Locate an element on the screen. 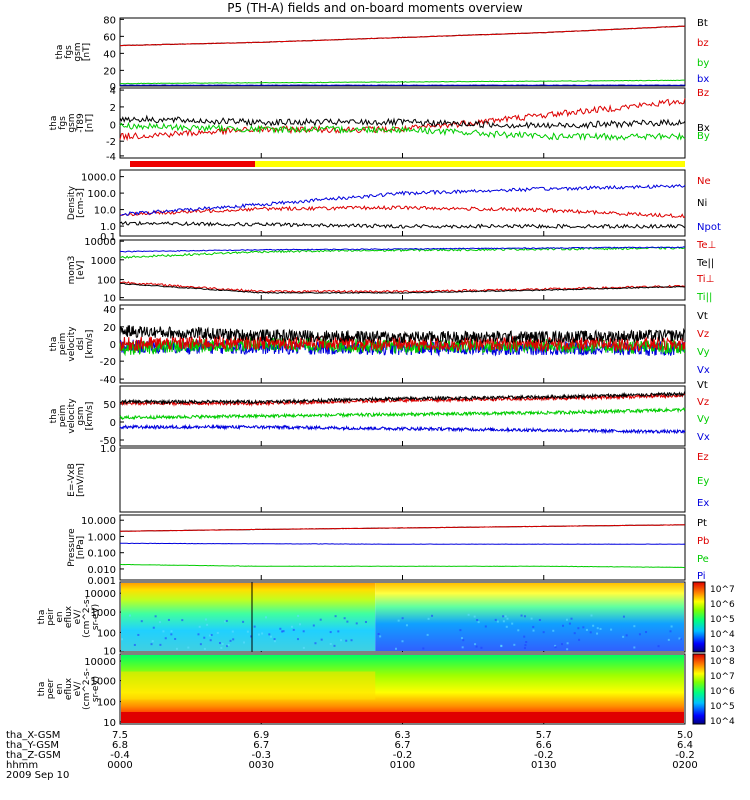 This screenshot has height=800, width=750. legend-Vx: Vx is located at coordinates (703, 370).